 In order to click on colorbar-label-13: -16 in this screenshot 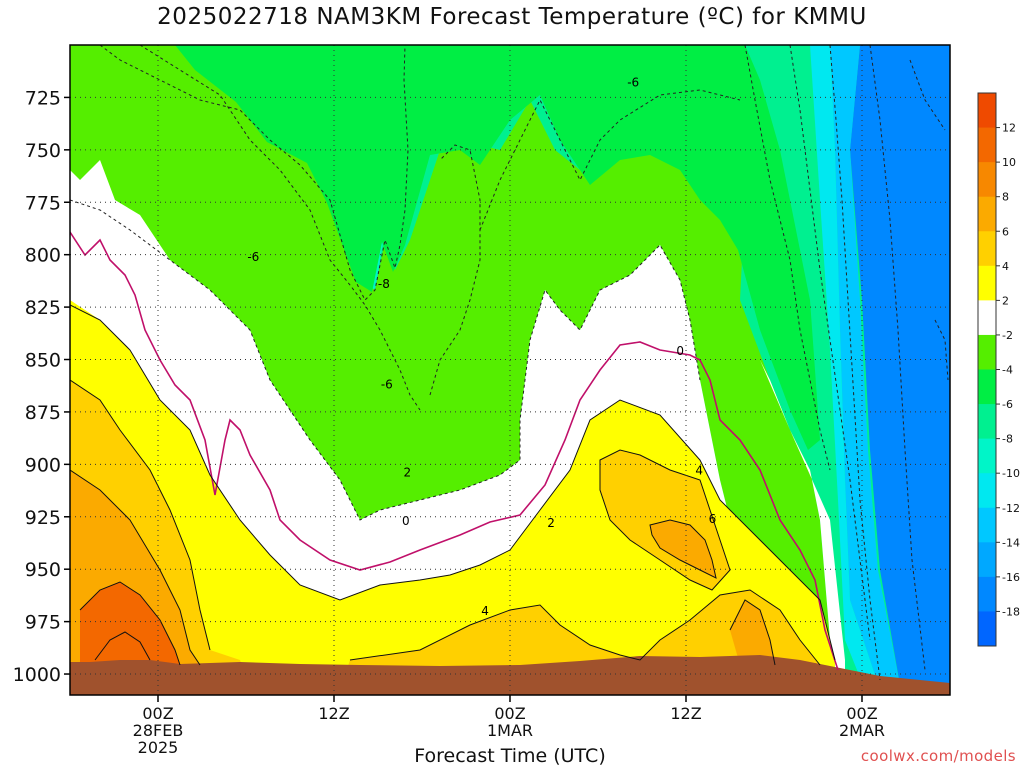, I will do `click(1011, 577)`.